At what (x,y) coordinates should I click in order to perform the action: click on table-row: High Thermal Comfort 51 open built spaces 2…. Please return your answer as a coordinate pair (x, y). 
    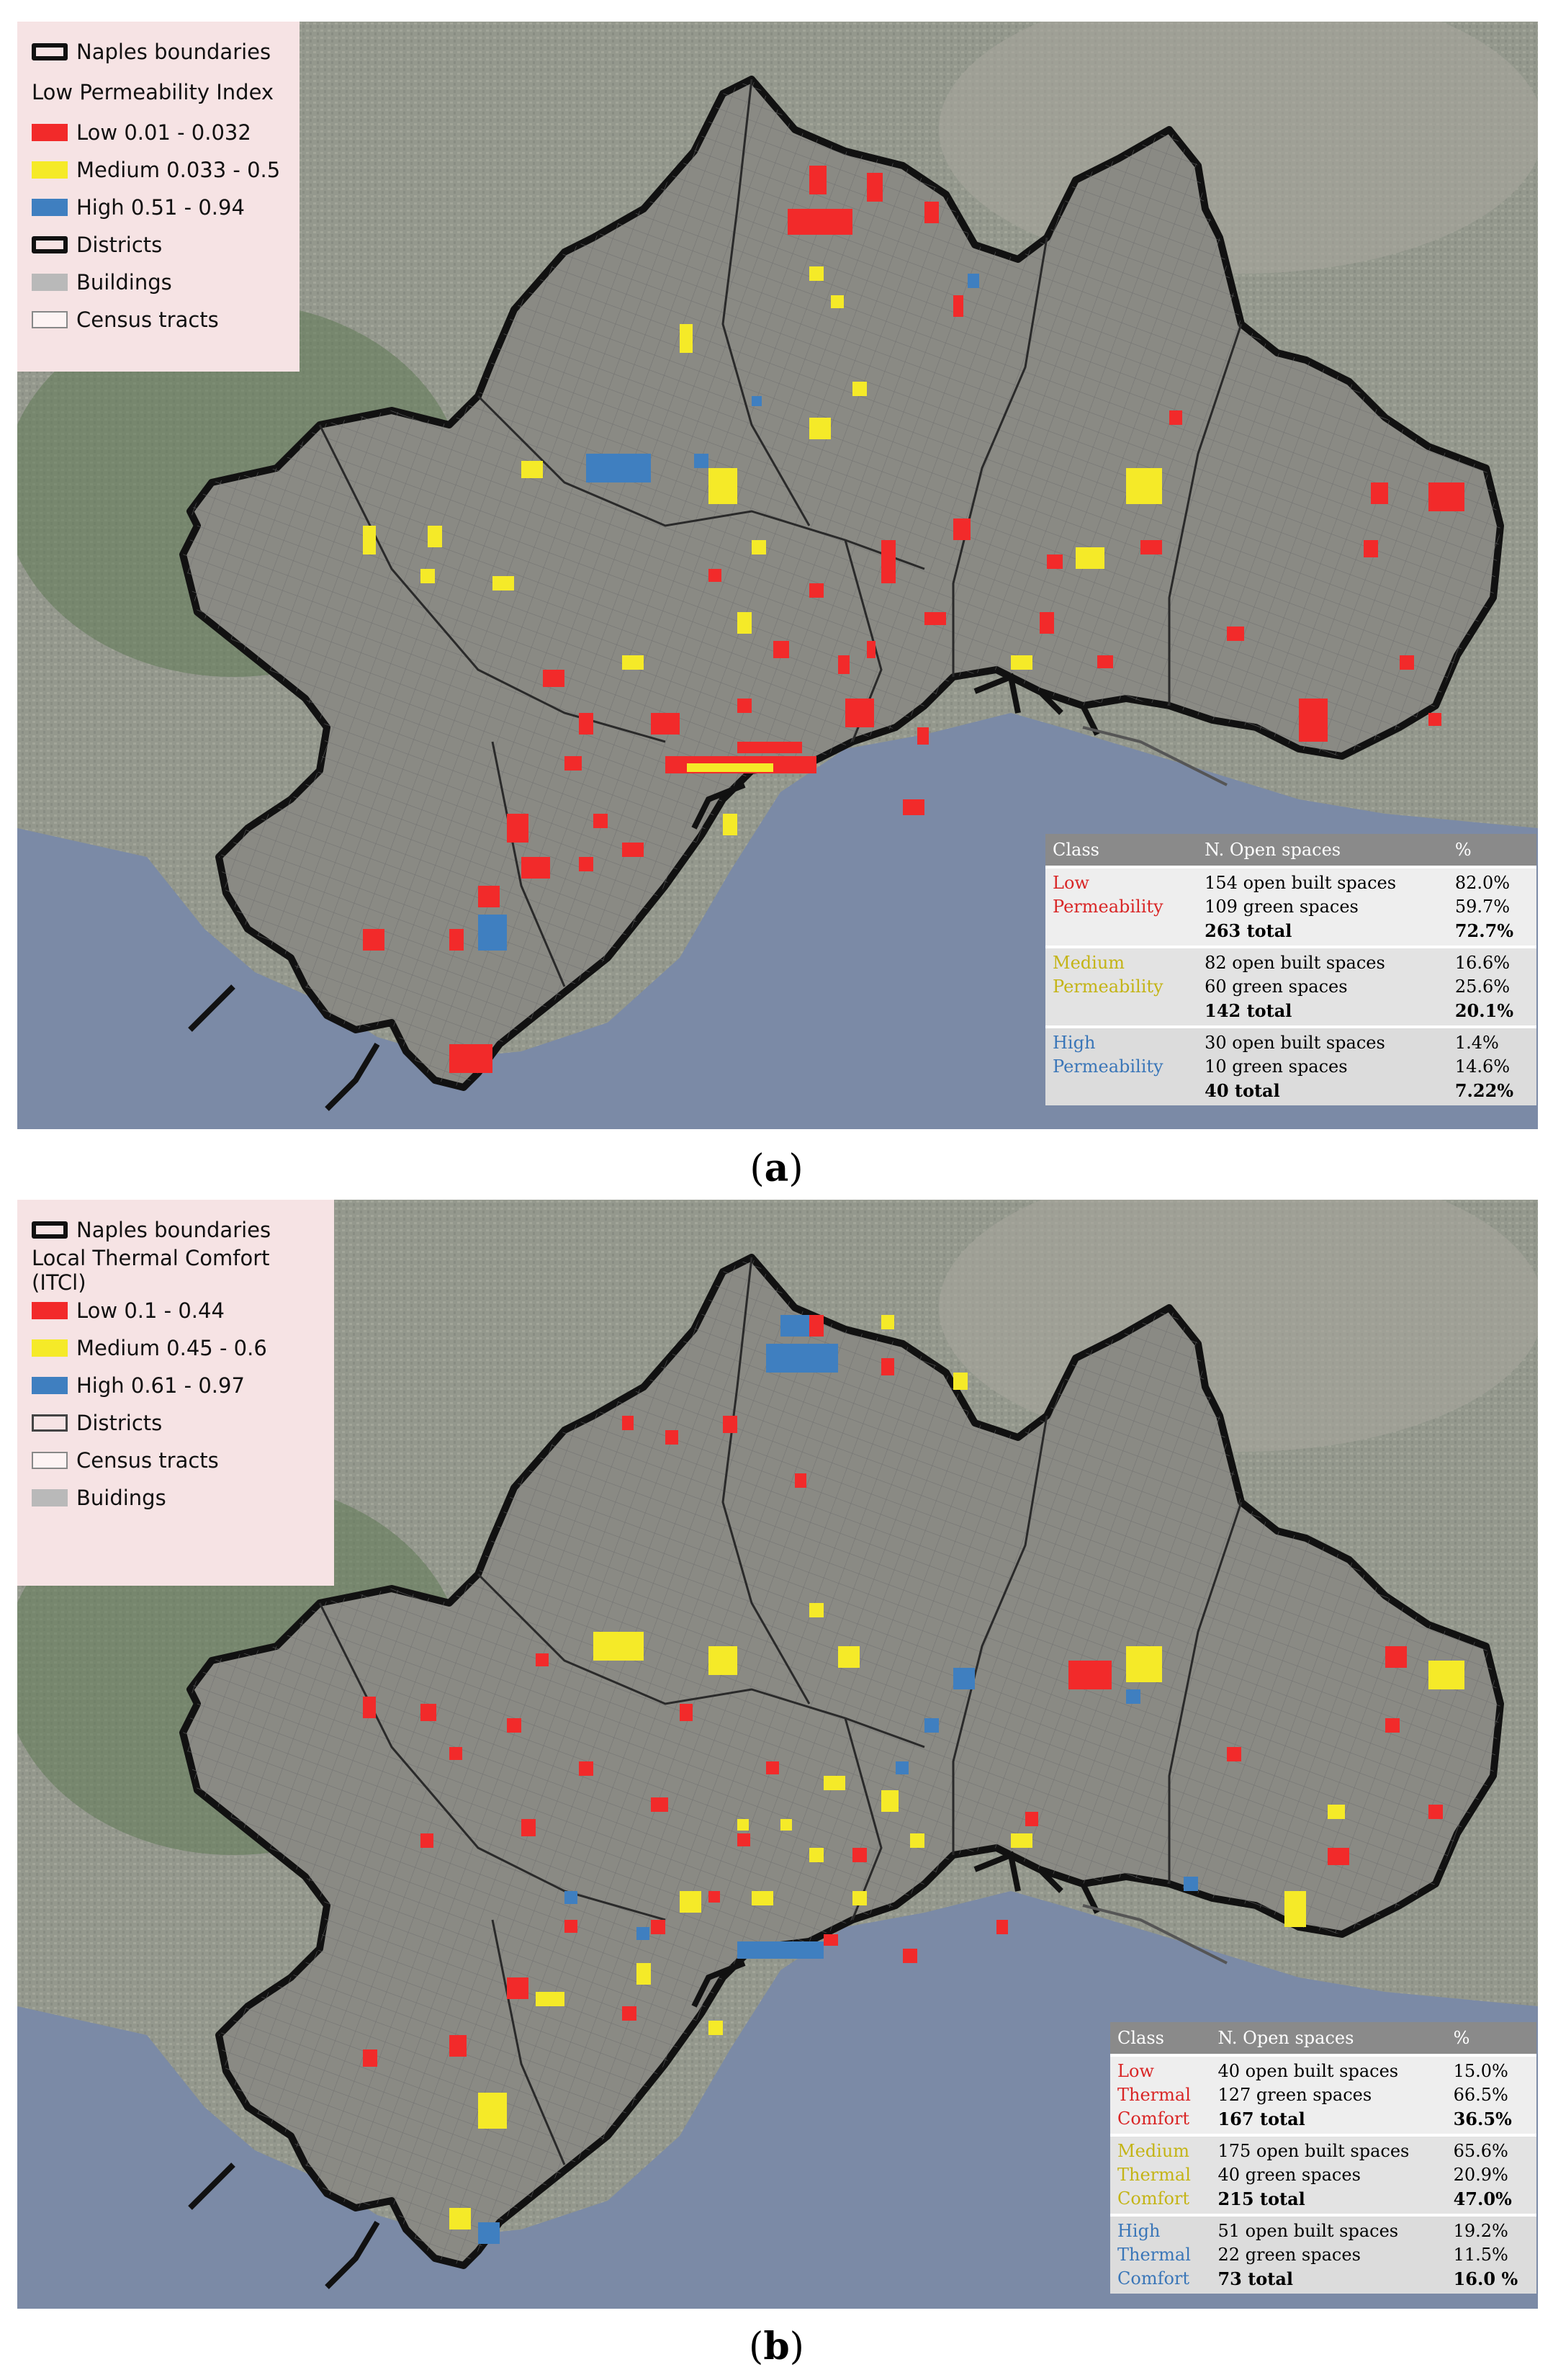
    Looking at the image, I should click on (1323, 2254).